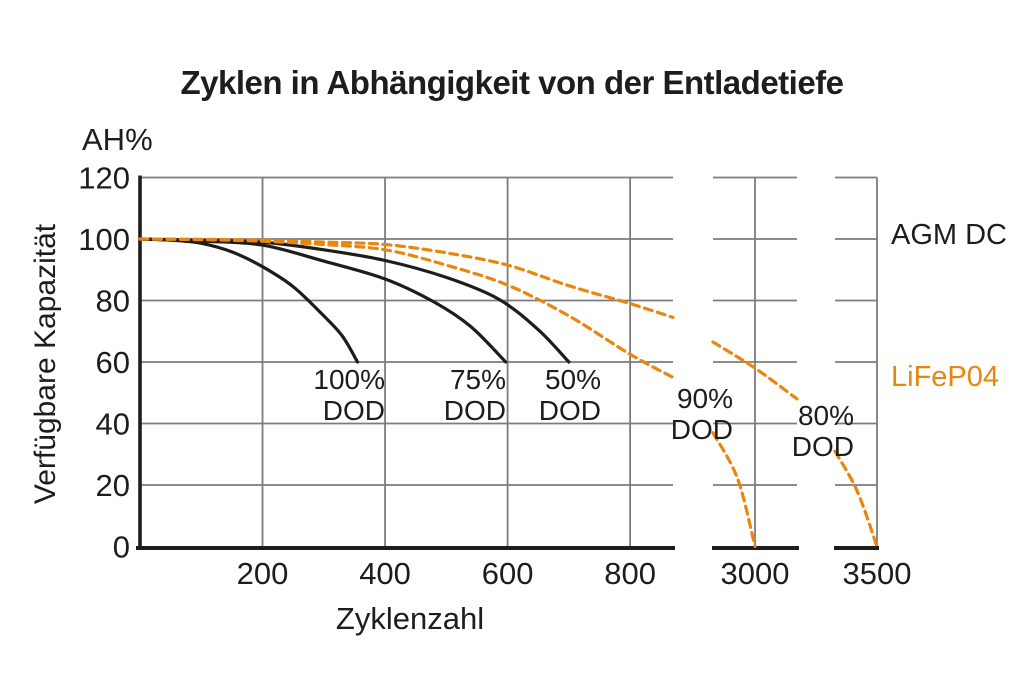  I want to click on series-agm-50-dod, so click(354, 300).